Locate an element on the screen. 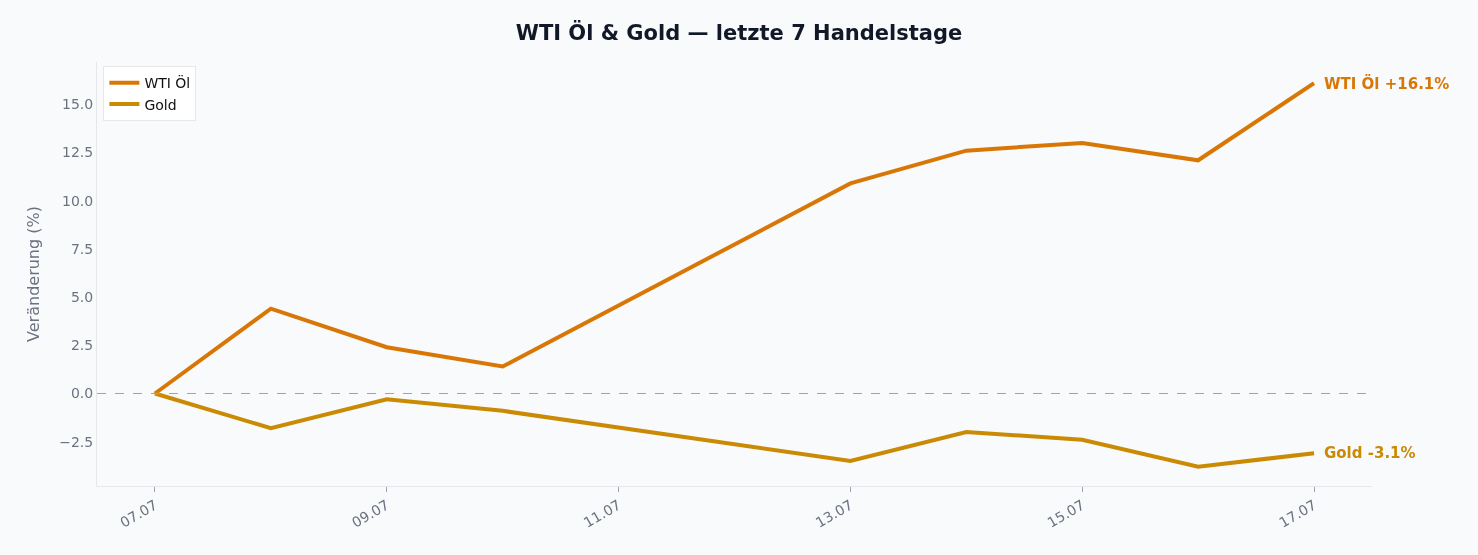 The image size is (1478, 555). y-tick-label: 15.0 is located at coordinates (78, 104).